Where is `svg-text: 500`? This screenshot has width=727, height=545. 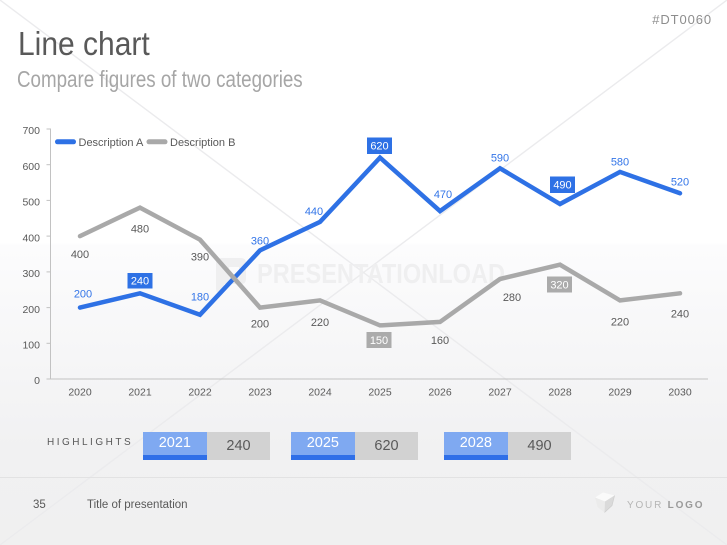
svg-text: 500 is located at coordinates (31, 203).